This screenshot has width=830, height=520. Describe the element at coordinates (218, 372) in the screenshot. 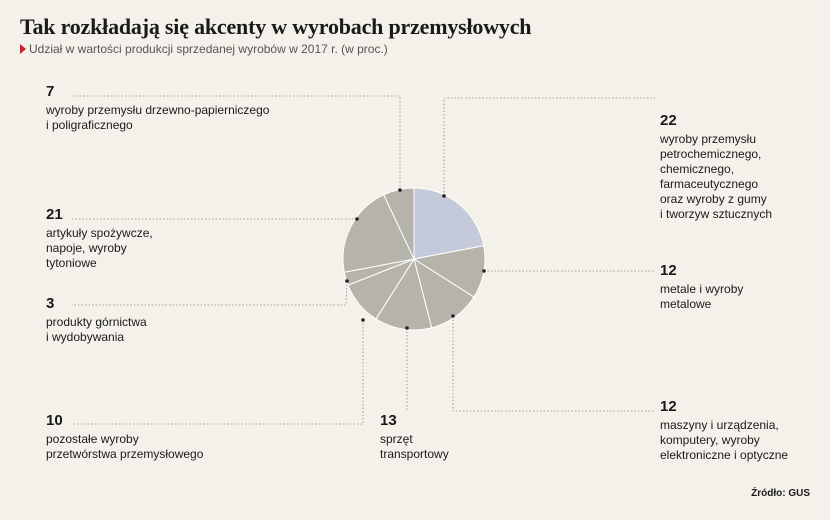

I see `slice-other-manufacturing-leader-line` at that location.